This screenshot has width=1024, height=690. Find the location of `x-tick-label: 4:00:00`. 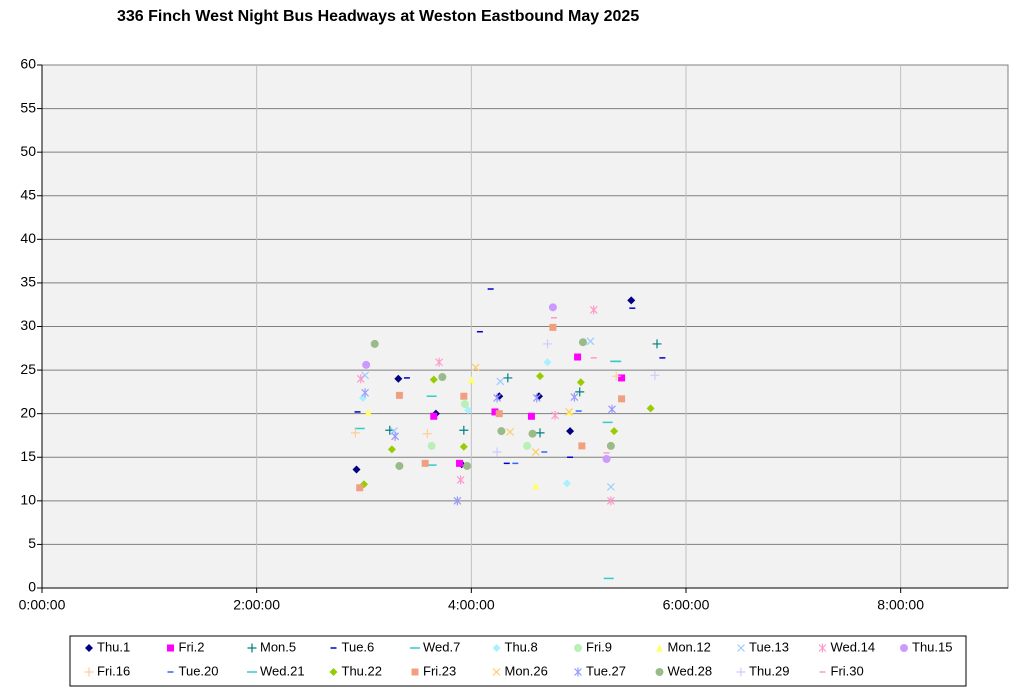

x-tick-label: 4:00:00 is located at coordinates (471, 605).